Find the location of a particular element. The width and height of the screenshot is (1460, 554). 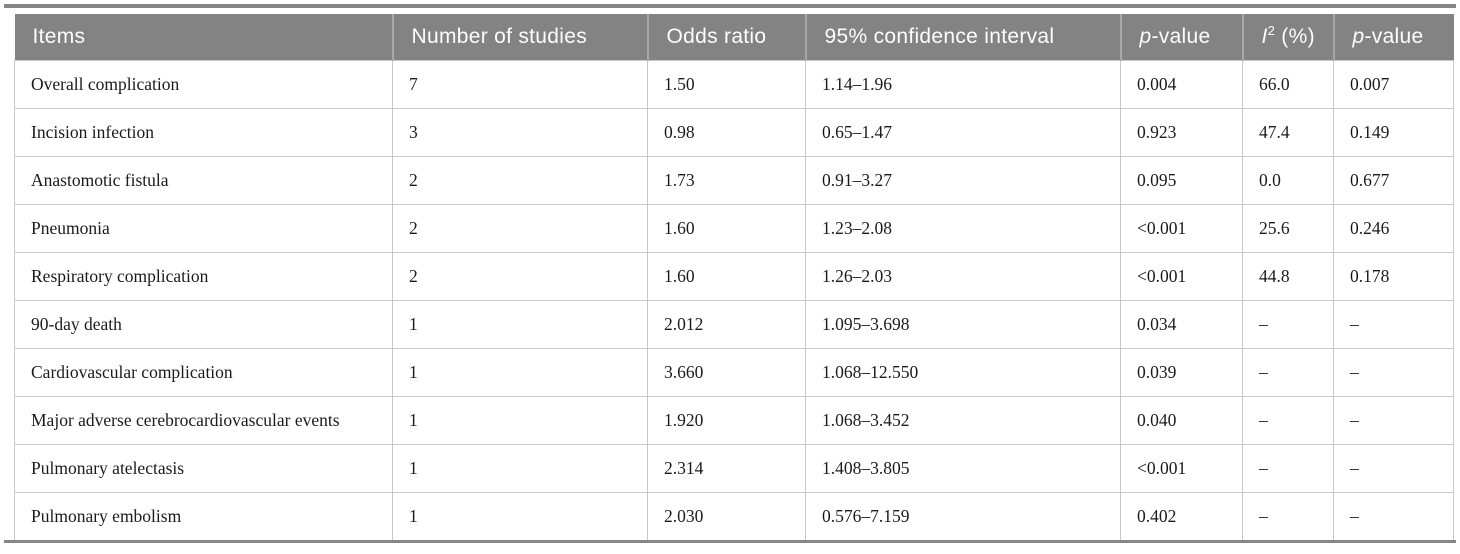

cell-confidence-interval: 1.23–2.08 is located at coordinates (963, 228).